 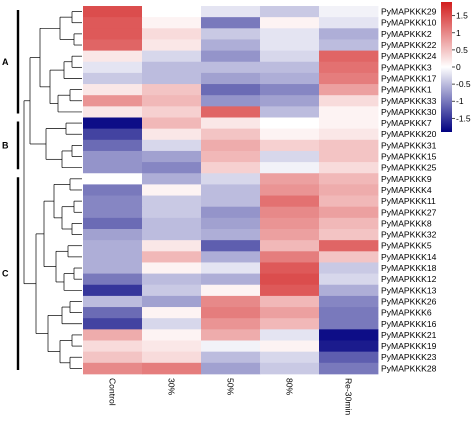 I want to click on dendrogram, so click(x=52, y=190).